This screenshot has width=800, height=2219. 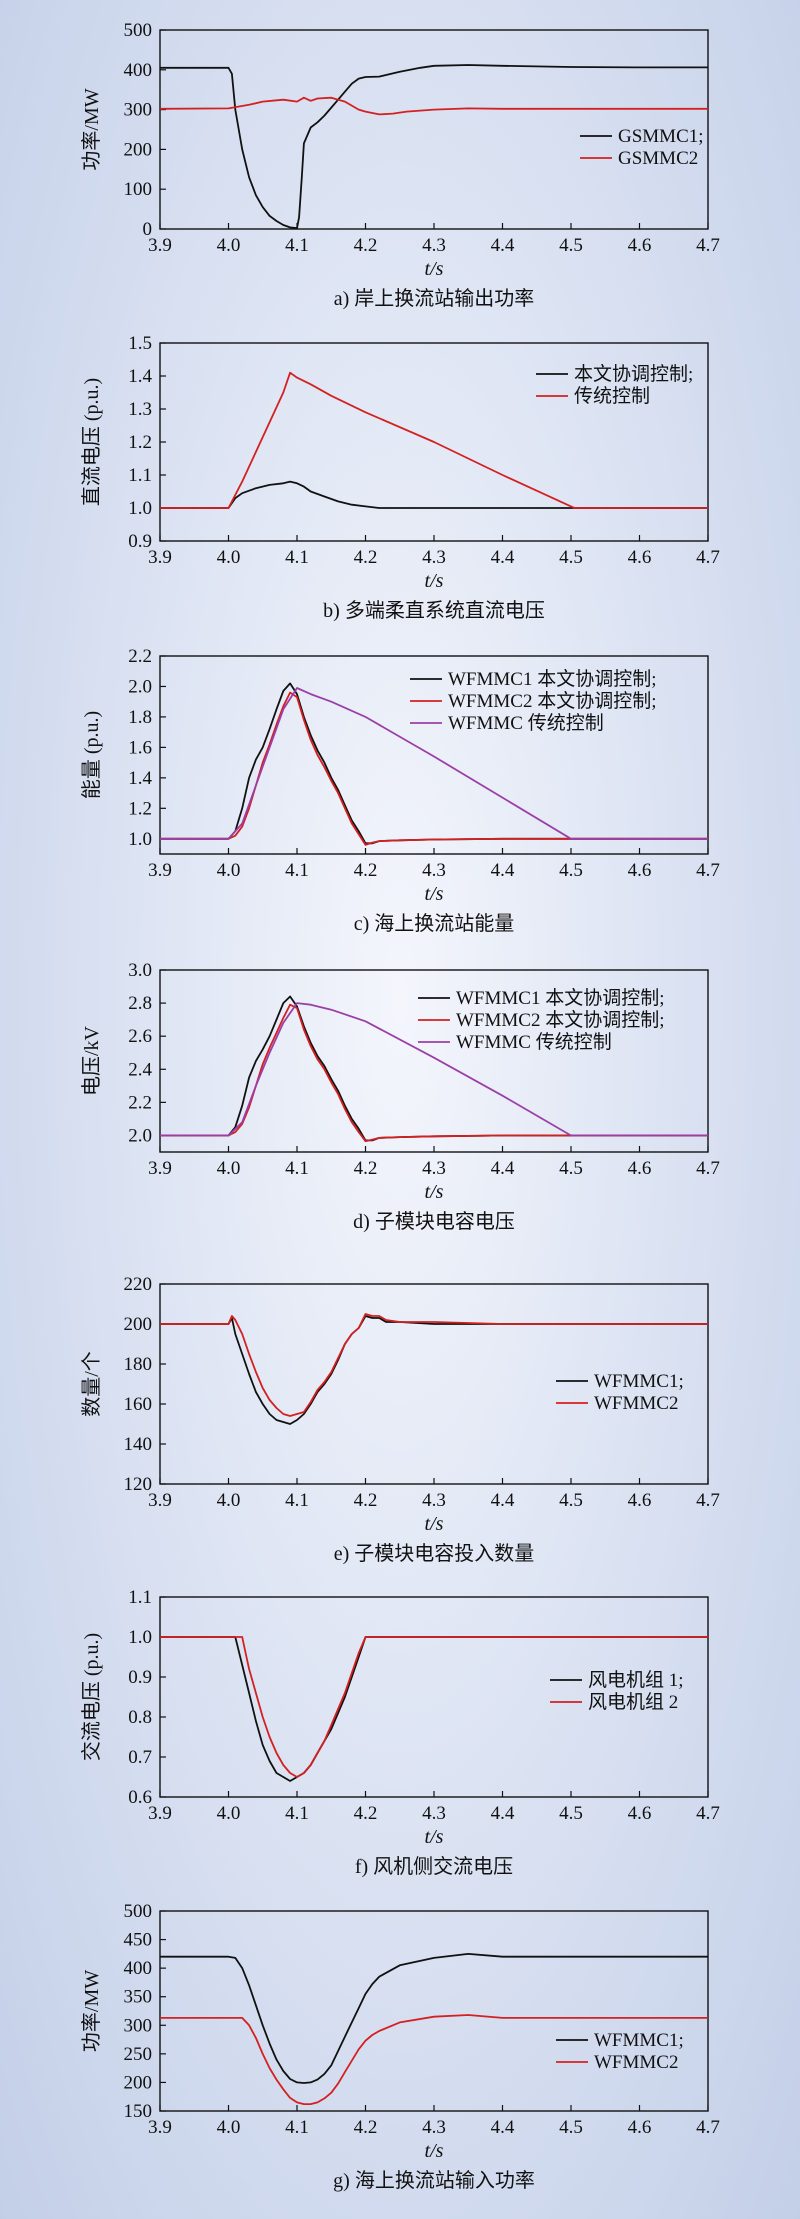 I want to click on y-tick-label: 0.6, so click(x=140, y=1797).